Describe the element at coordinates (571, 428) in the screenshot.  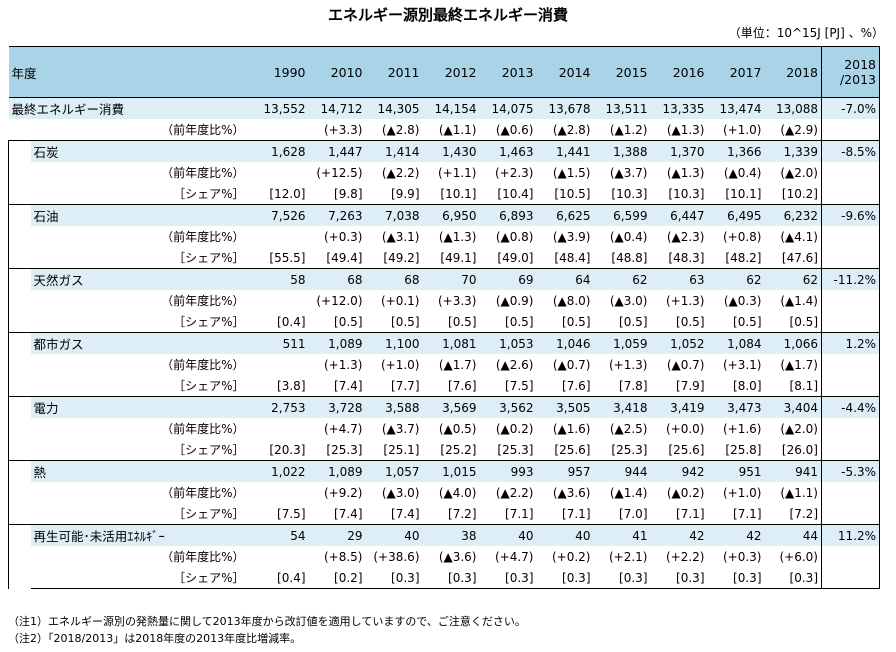
I see `yoy-value: (▲1.6)` at that location.